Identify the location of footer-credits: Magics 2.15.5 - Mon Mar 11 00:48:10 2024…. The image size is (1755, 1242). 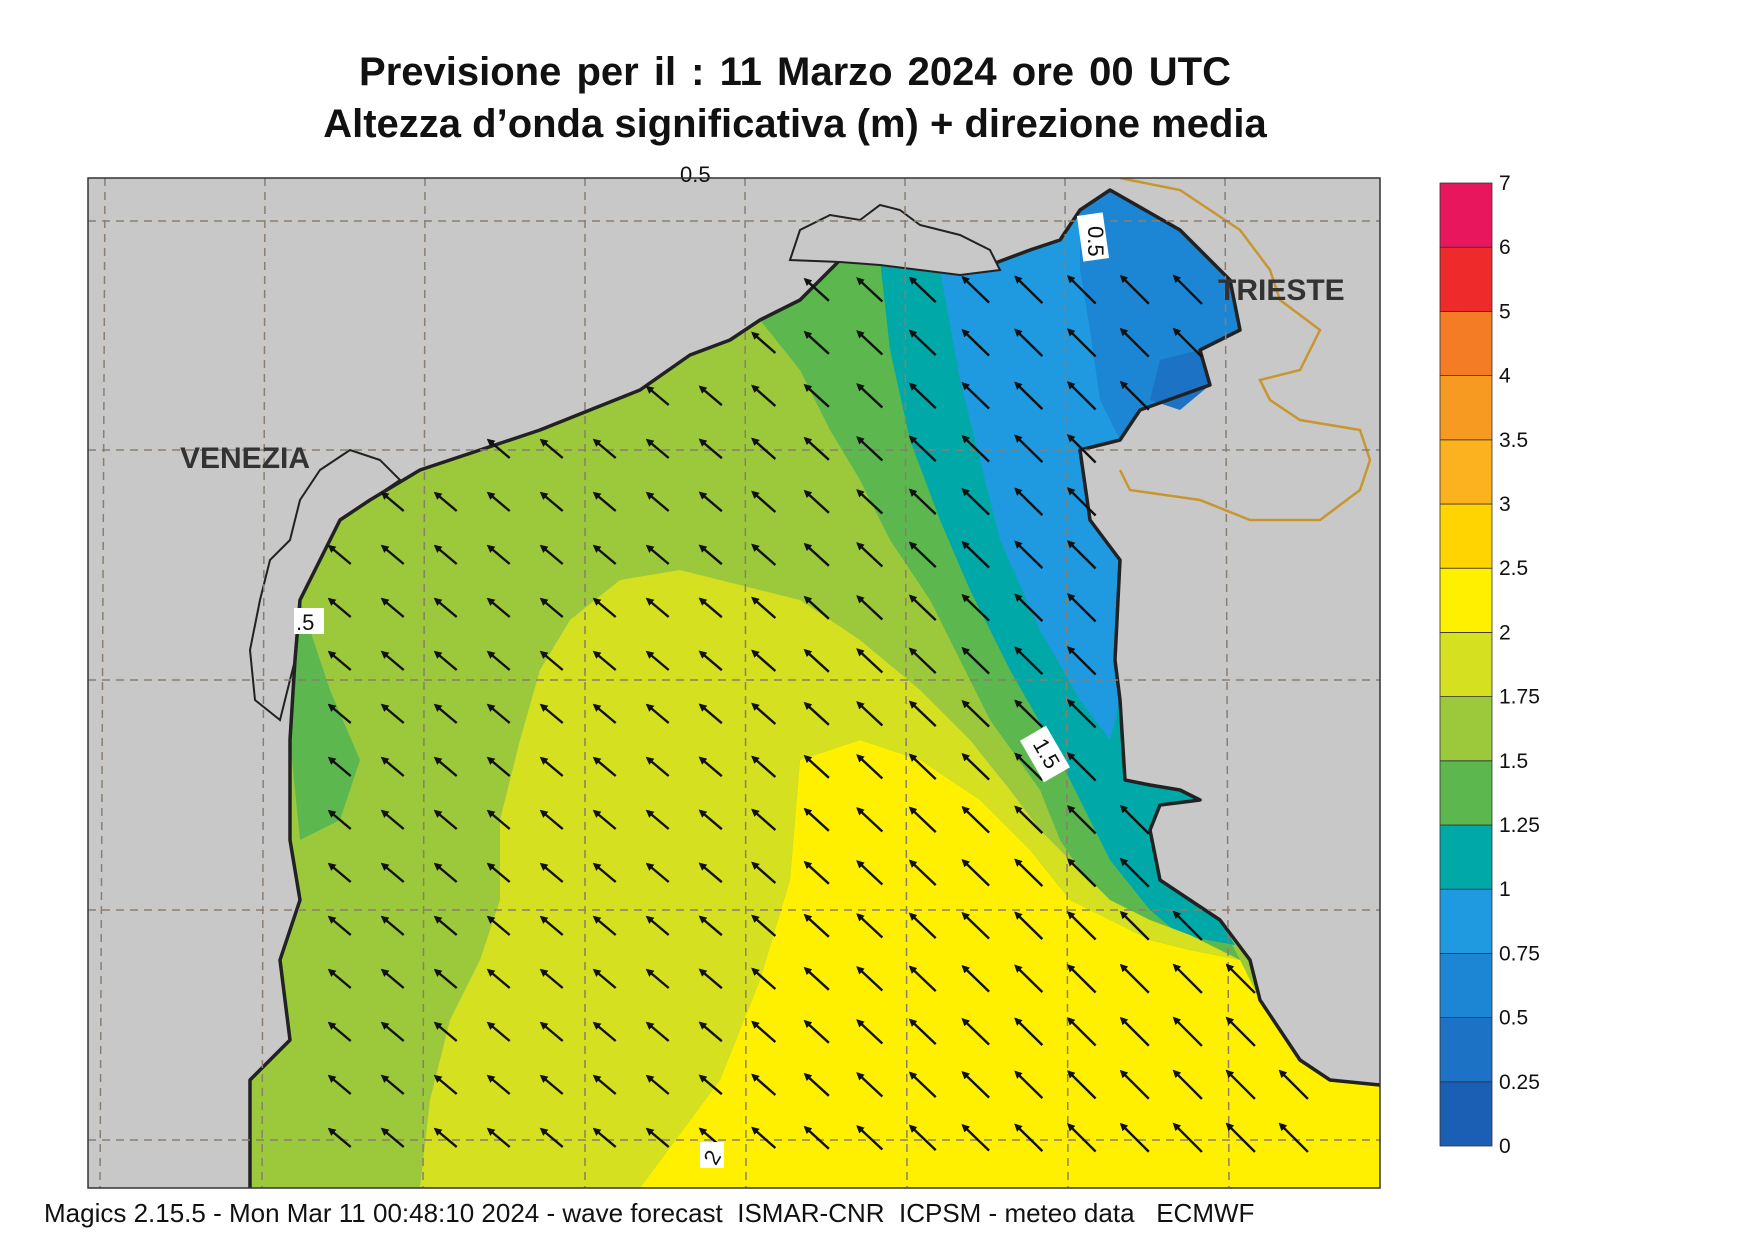
(649, 1213).